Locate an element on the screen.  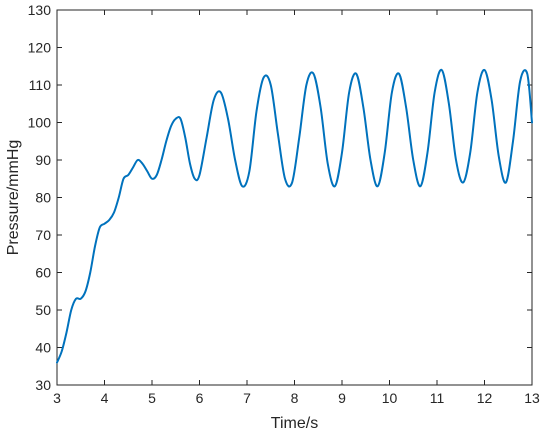
y-tick-label: 40 is located at coordinates (43, 348).